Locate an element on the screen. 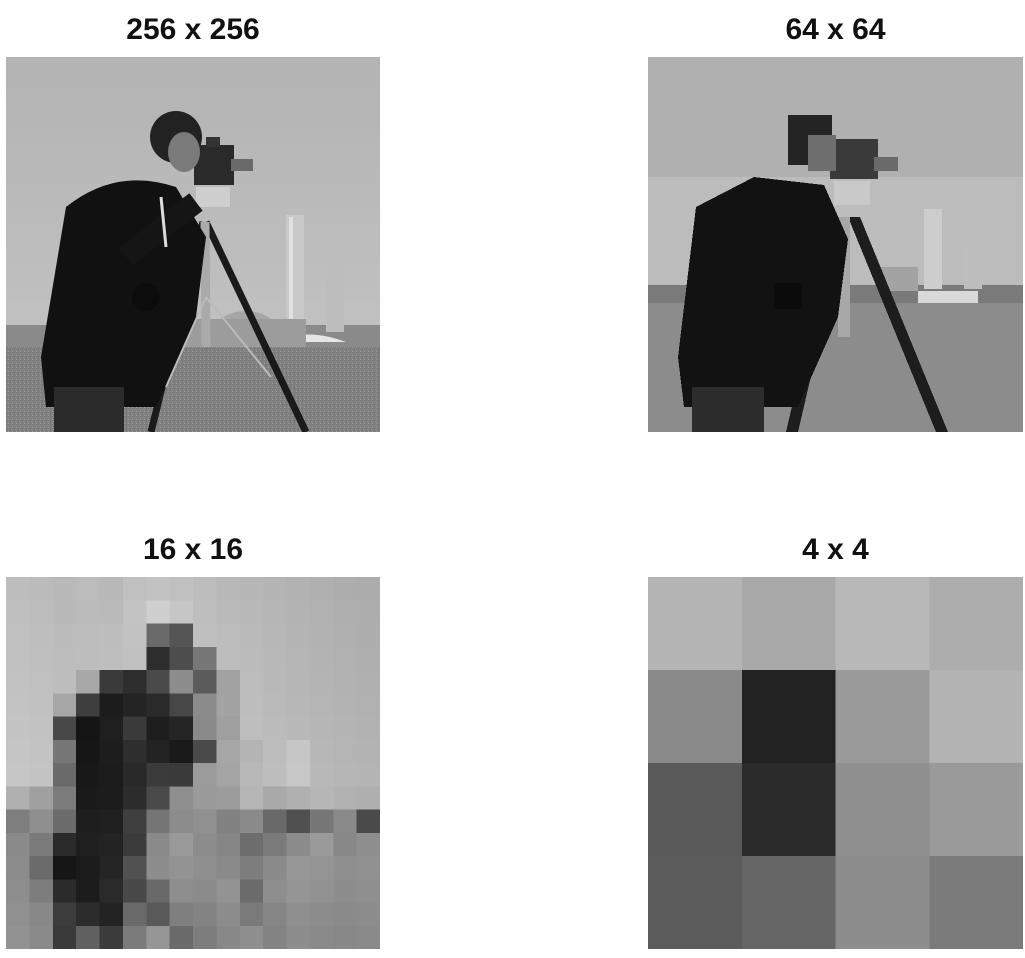  panel-title: 256 x 256 is located at coordinates (193, 29).